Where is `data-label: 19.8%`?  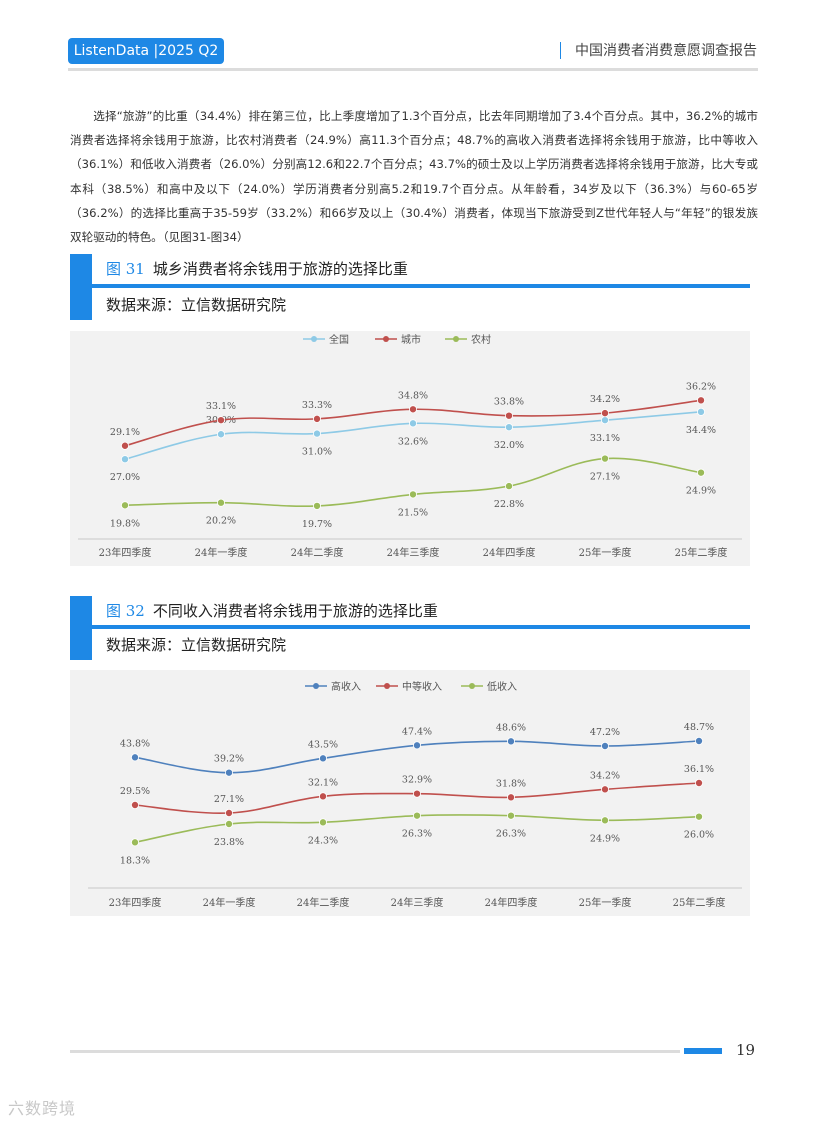
data-label: 19.8% is located at coordinates (125, 523).